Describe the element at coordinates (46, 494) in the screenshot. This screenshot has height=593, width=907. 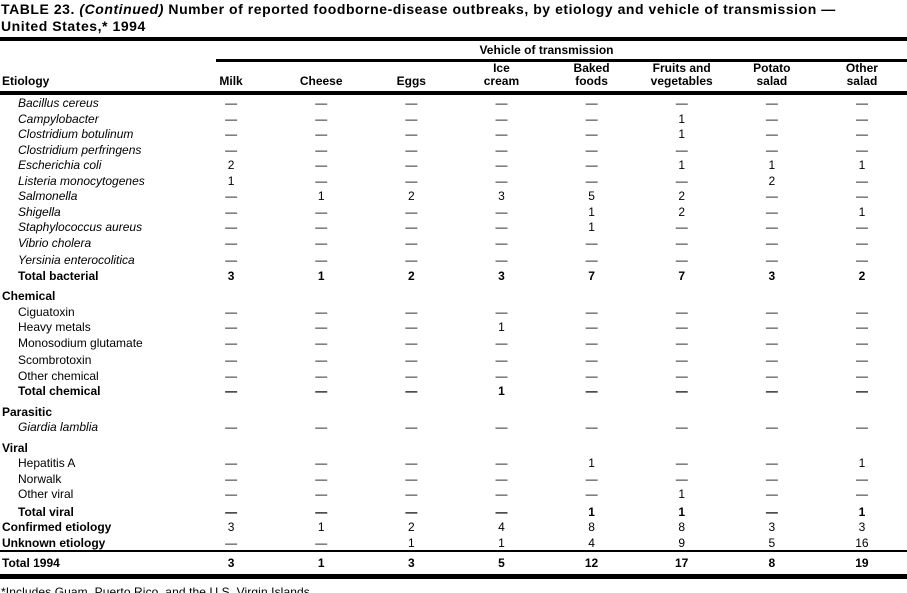
I see `row-label: Other viral` at that location.